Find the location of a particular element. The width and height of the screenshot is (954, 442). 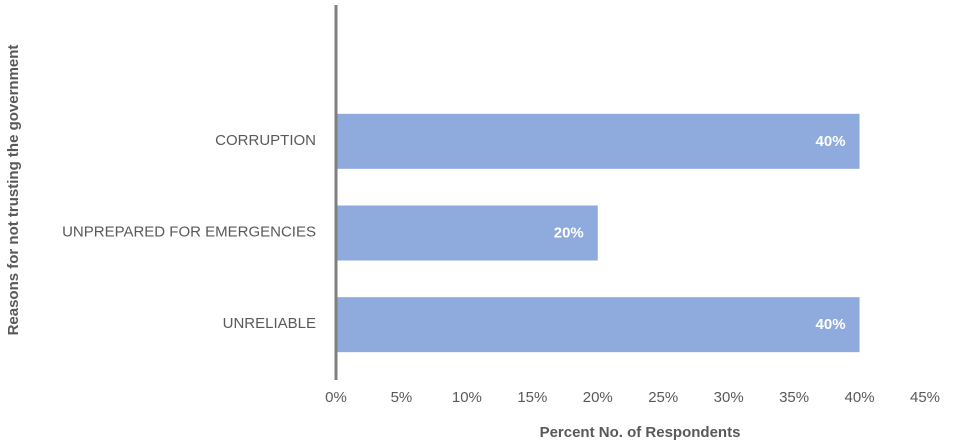

x-axis-title: Percent No. of Respondents is located at coordinates (640, 432).